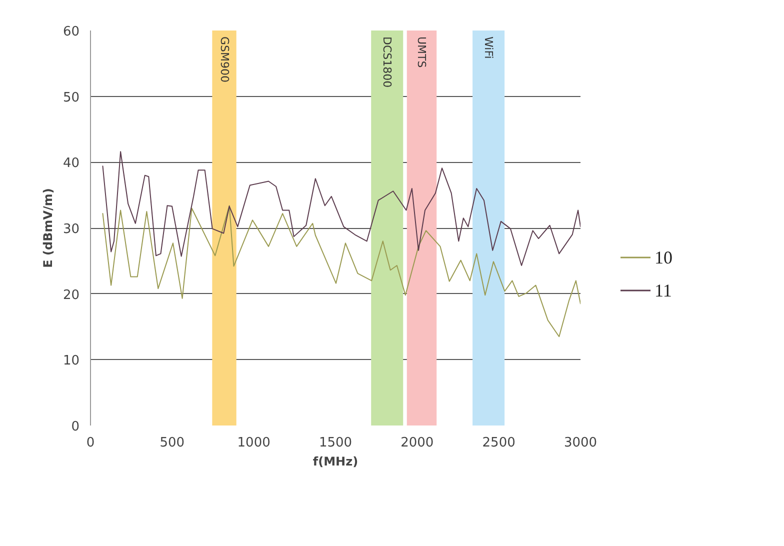  I want to click on x-tick-label: 500, so click(172, 443).